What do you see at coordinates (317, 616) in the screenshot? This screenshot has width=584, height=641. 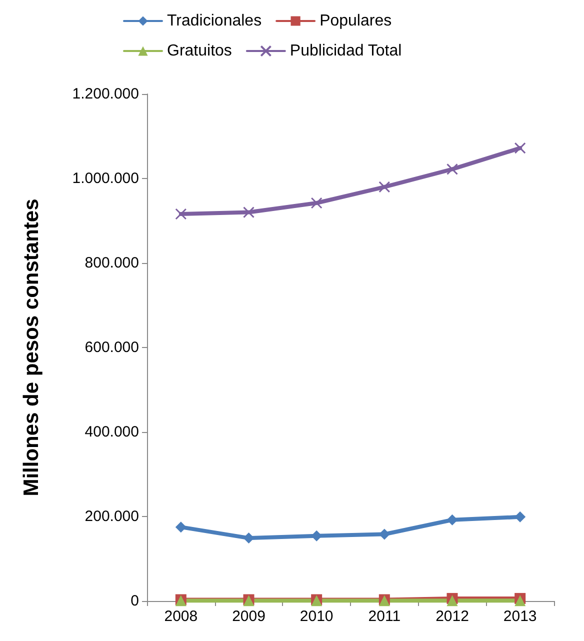 I see `x-tick-label: 2010` at bounding box center [317, 616].